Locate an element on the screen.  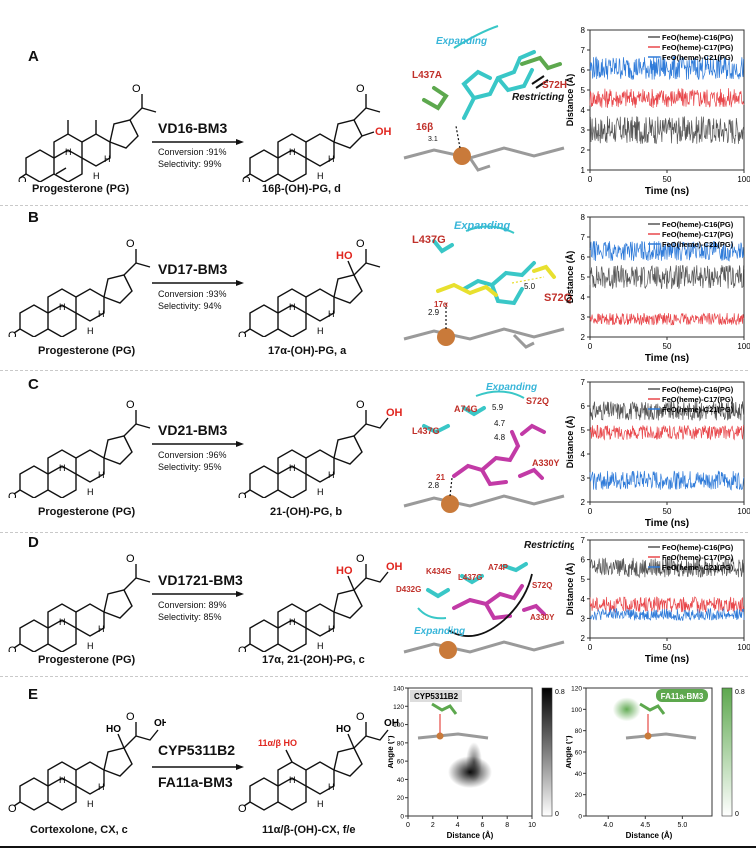
divider is located at coordinates (374, 370).